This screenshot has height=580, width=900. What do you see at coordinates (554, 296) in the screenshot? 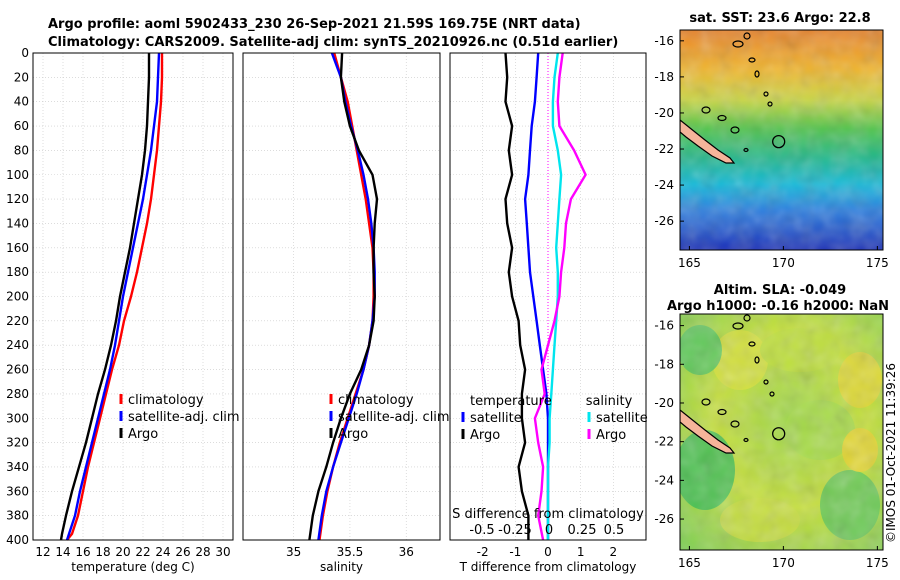
I see `differences-line-salinity-satellite` at bounding box center [554, 296].